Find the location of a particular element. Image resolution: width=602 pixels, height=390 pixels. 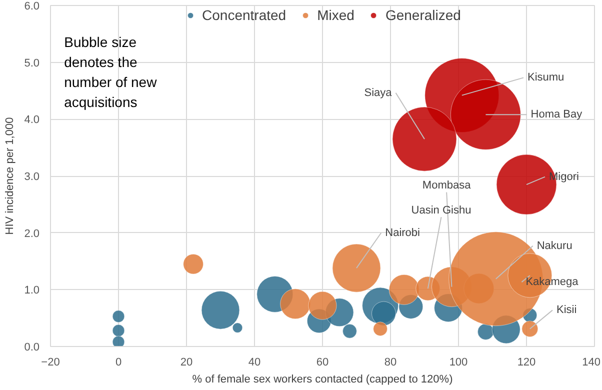

annotation: Siaya is located at coordinates (378, 92).